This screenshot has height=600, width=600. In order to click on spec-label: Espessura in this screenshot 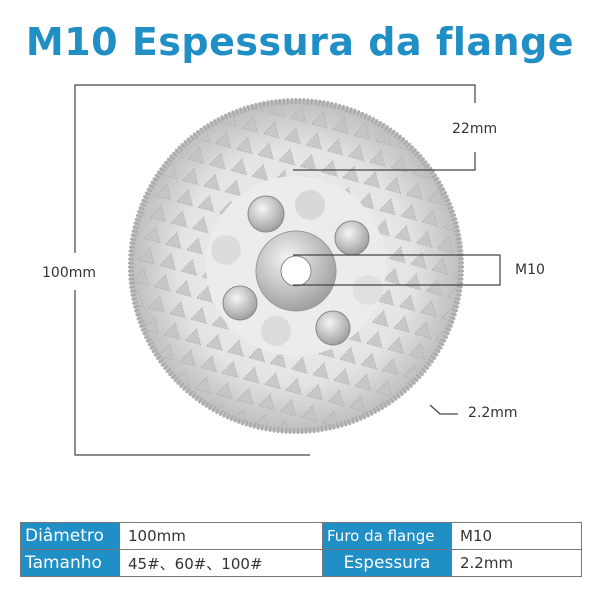, I will do `click(387, 563)`.